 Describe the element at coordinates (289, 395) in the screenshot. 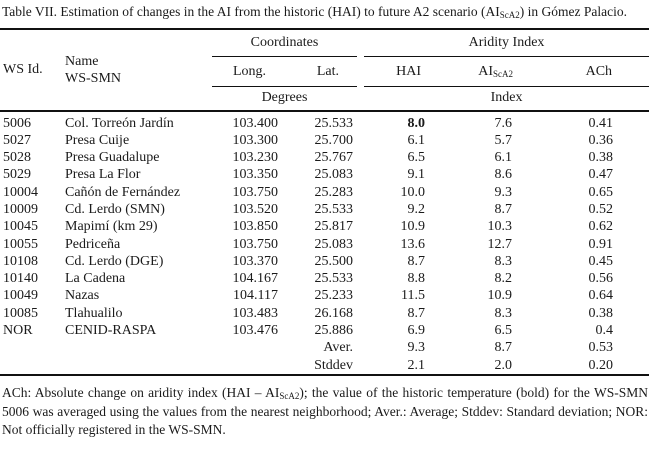

I see `footnote-subscript: ScA2` at that location.